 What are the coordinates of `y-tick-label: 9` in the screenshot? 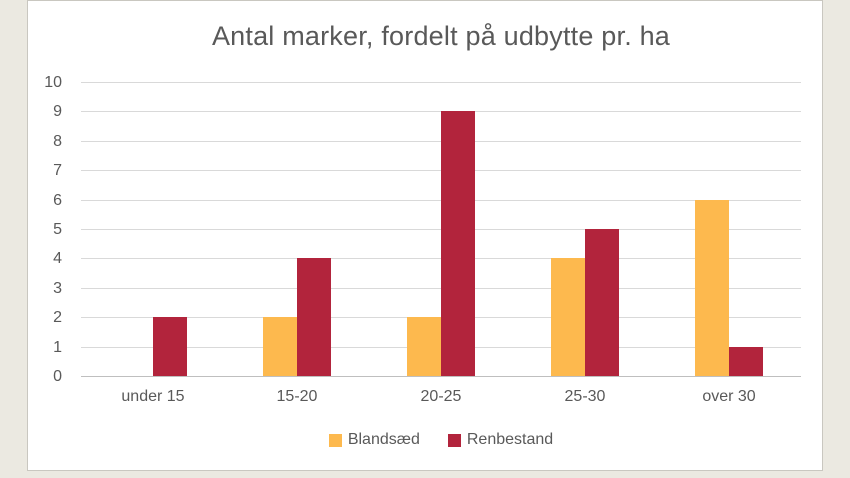 It's located at (57, 112).